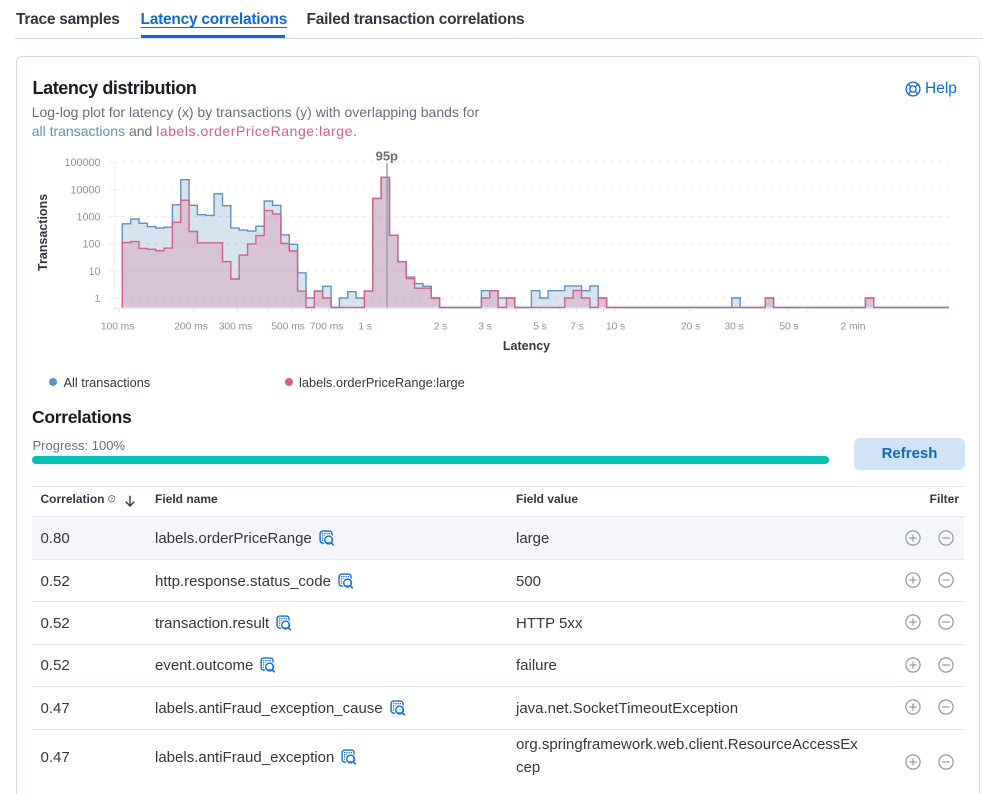  Describe the element at coordinates (441, 326) in the screenshot. I see `svg-text: 2 s` at that location.